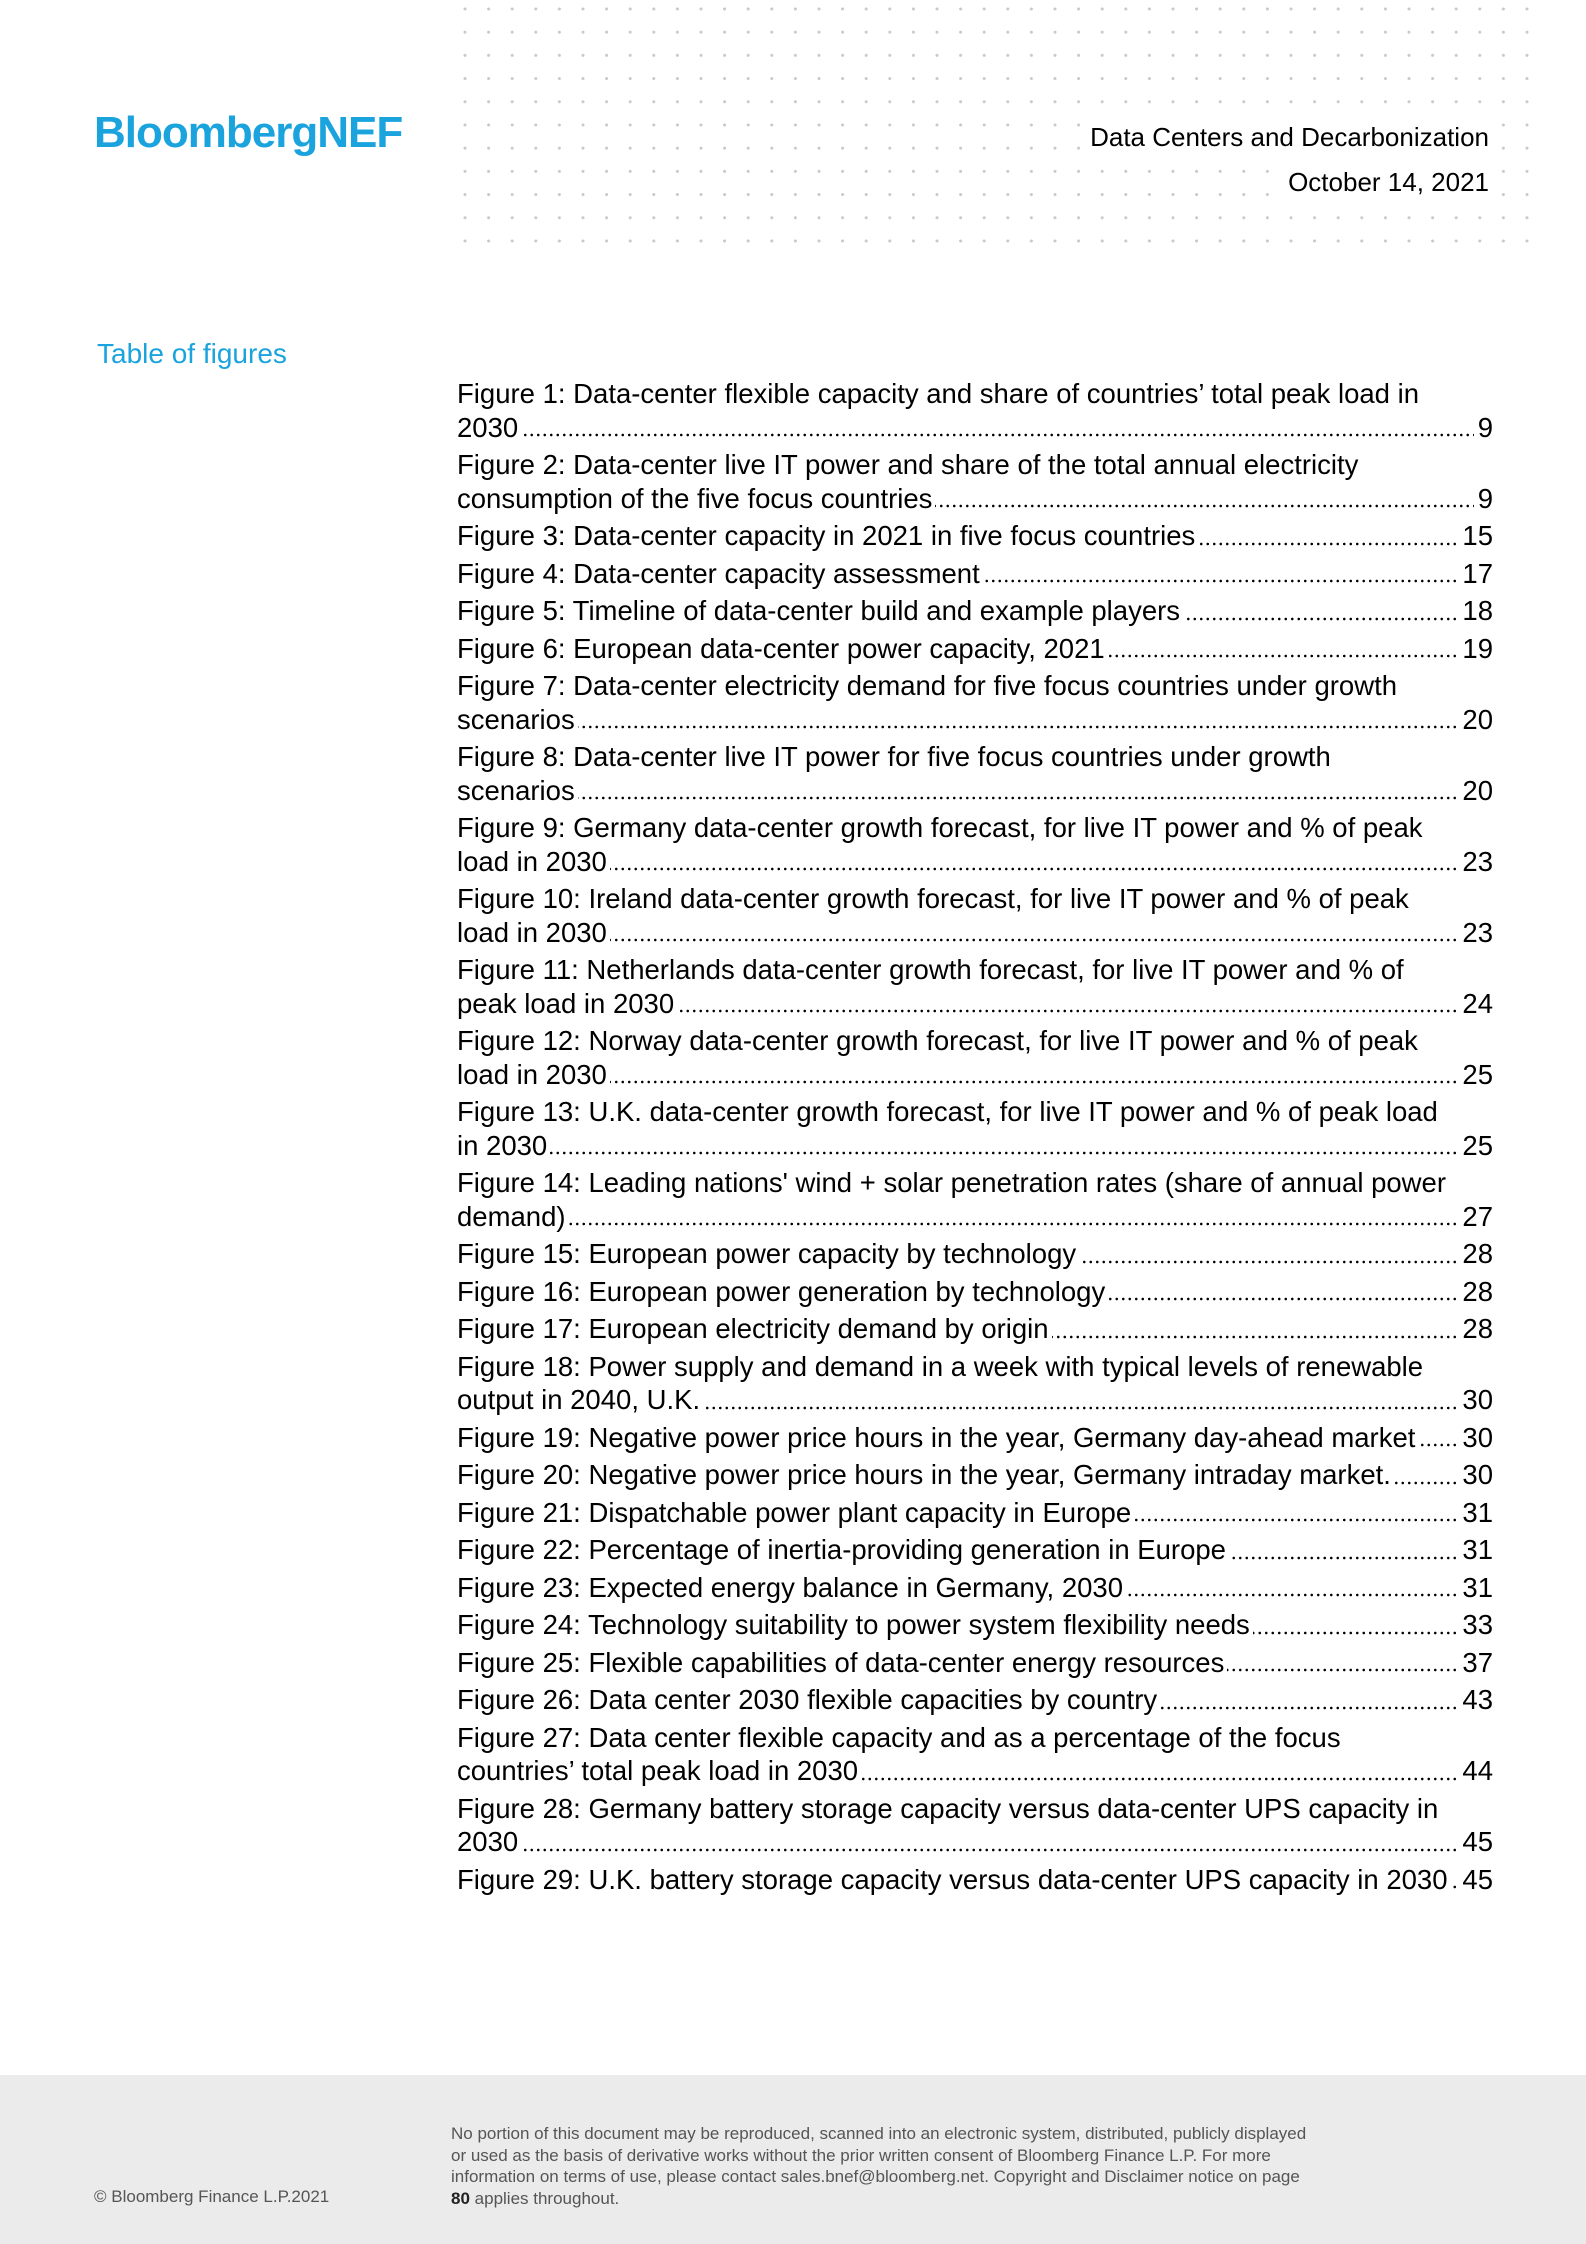 This screenshot has width=1586, height=2244. What do you see at coordinates (1475, 1625) in the screenshot?
I see `entry-page: 33` at bounding box center [1475, 1625].